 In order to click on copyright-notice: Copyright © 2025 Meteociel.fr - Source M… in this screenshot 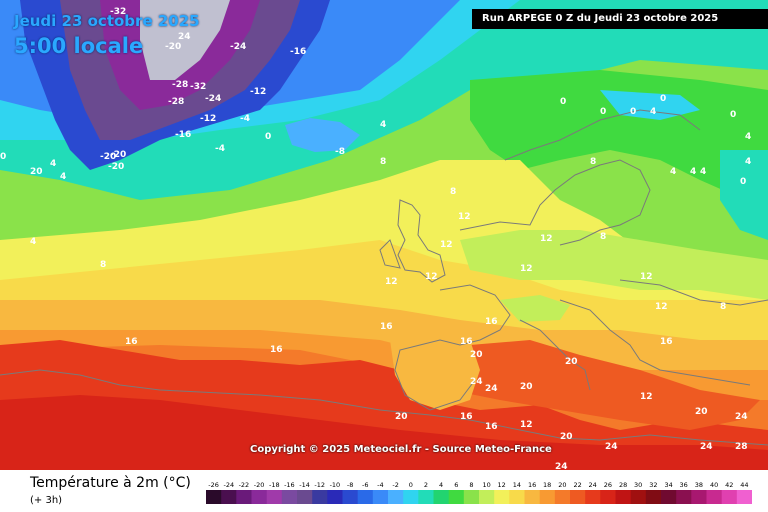, I will do `click(401, 449)`.